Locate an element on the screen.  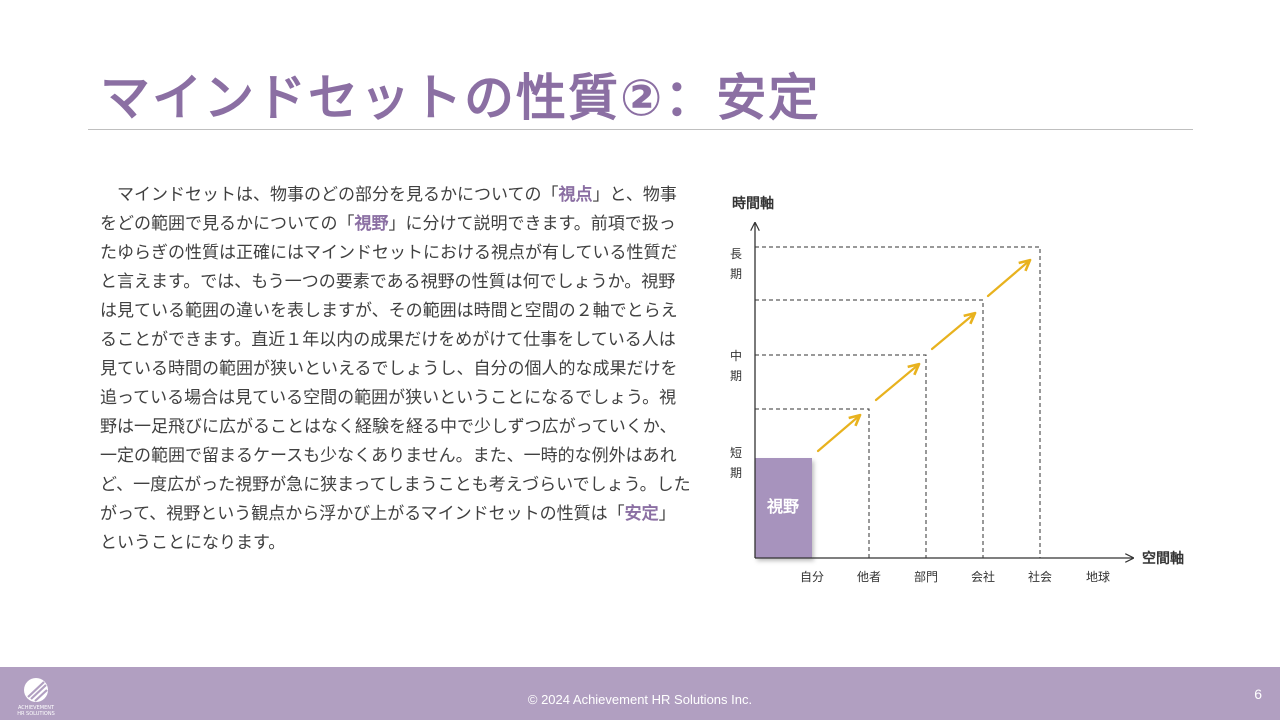
body-text-1: マインドセットは、物事のどの部分を見るかについての is located at coordinates (329, 195).